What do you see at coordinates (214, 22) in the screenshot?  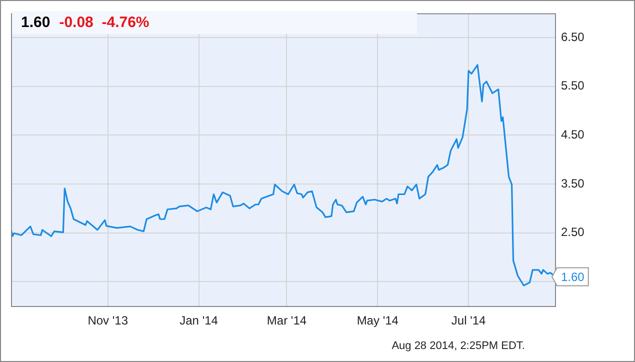 I see `header-panel: 1.60 -0.08 -4.76%` at bounding box center [214, 22].